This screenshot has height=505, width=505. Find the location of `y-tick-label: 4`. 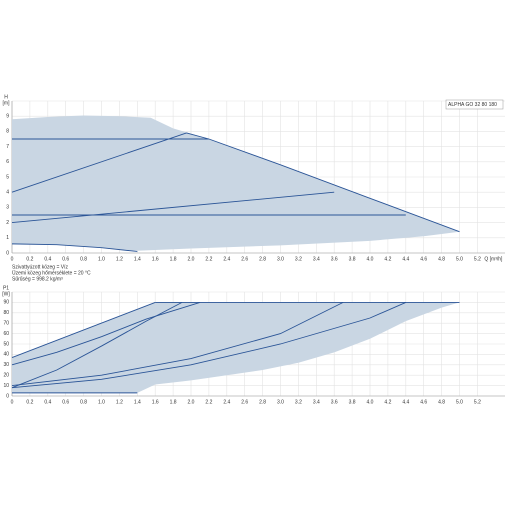

y-tick-label: 4 is located at coordinates (7, 193).